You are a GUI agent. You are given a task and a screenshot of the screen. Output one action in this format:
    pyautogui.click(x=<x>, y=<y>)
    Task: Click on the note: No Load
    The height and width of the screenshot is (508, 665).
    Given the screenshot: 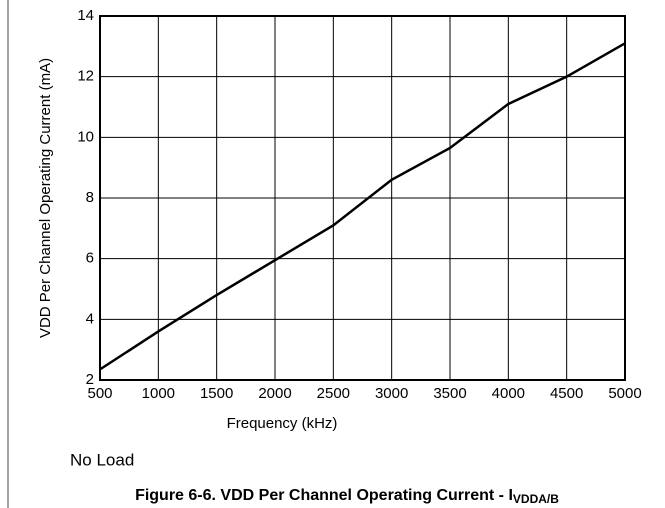 What is the action you would take?
    pyautogui.click(x=102, y=459)
    